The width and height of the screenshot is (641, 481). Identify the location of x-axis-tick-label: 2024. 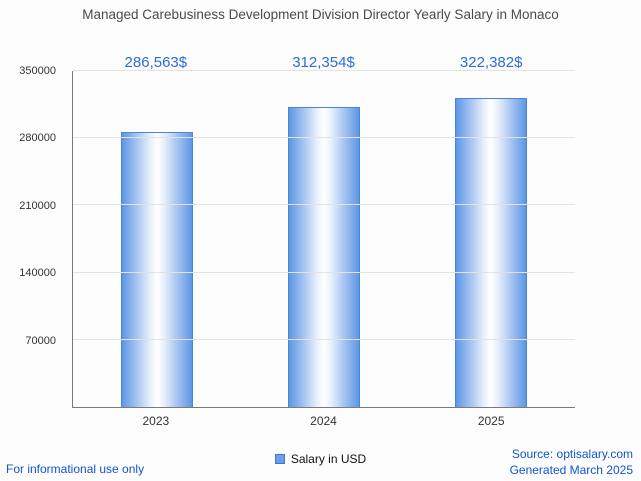
(323, 421).